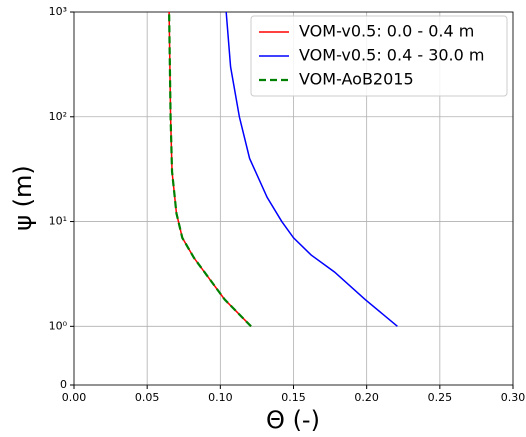 This screenshot has height=437, width=526. What do you see at coordinates (391, 55) in the screenshot?
I see `legend-label: VOM-v0.5: 0.4 - 30.0 m` at bounding box center [391, 55].